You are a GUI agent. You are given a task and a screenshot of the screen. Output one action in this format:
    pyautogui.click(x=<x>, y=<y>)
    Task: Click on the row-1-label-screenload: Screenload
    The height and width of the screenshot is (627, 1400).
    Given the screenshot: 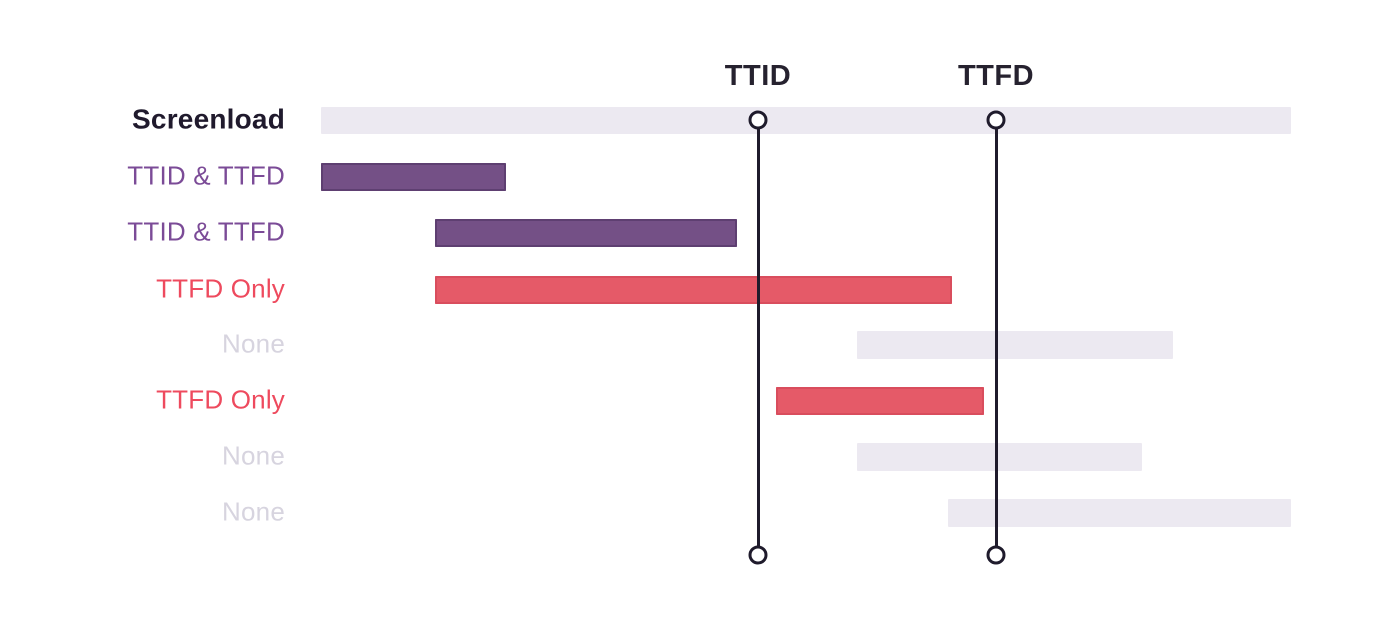 What is the action you would take?
    pyautogui.click(x=208, y=119)
    